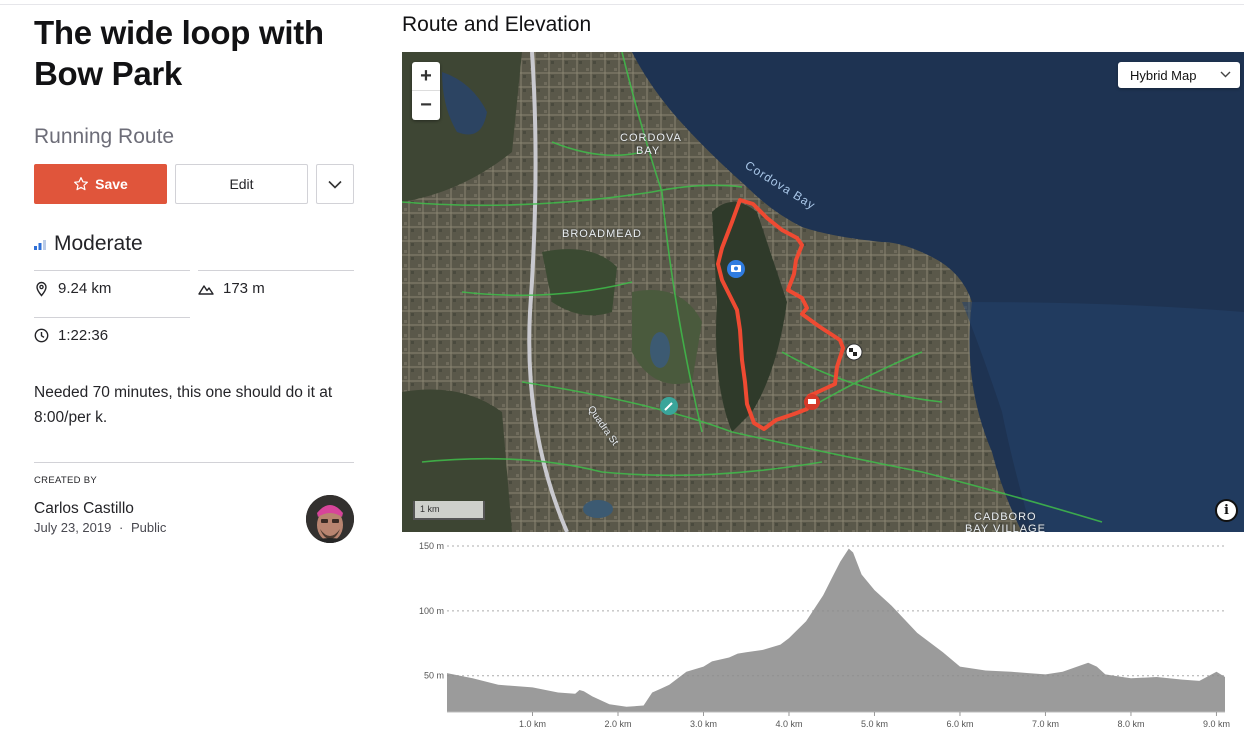 The height and width of the screenshot is (739, 1244). I want to click on place-label: CORDOVA, so click(651, 138).